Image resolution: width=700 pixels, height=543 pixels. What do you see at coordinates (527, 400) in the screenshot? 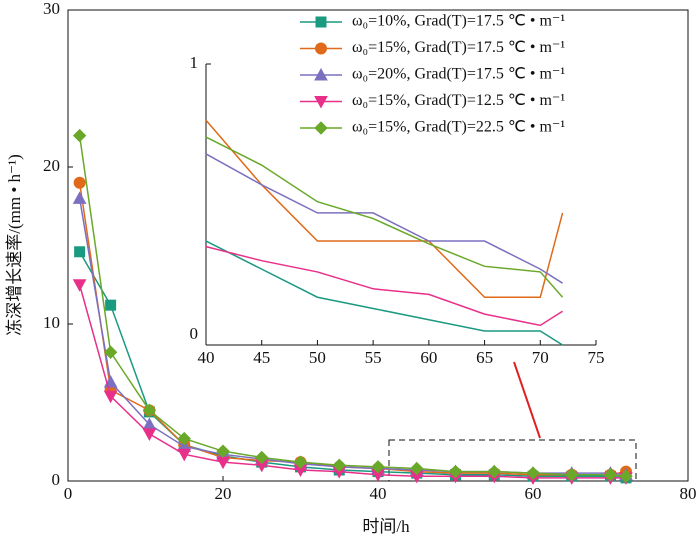
I see `zoom-arrow` at bounding box center [527, 400].